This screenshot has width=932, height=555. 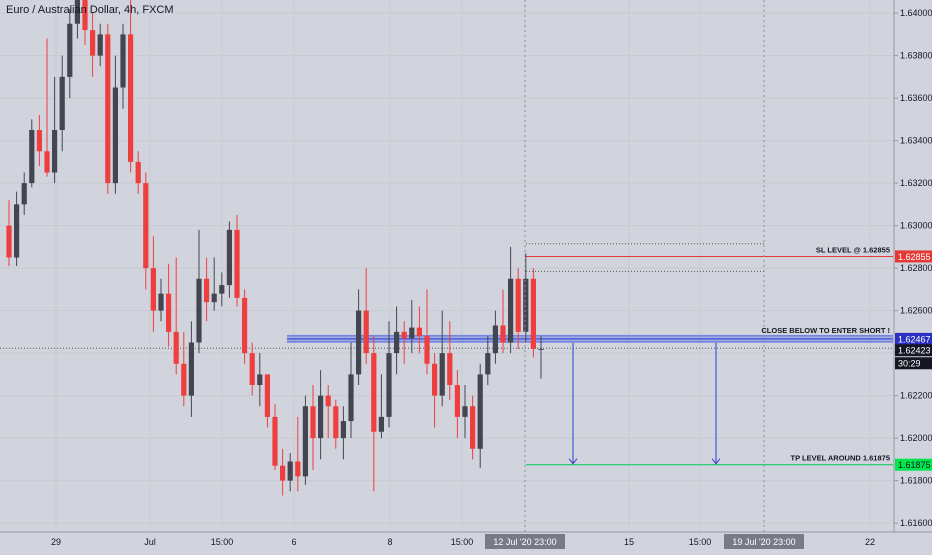 I want to click on price-tick-label: 1.63600, so click(x=916, y=98).